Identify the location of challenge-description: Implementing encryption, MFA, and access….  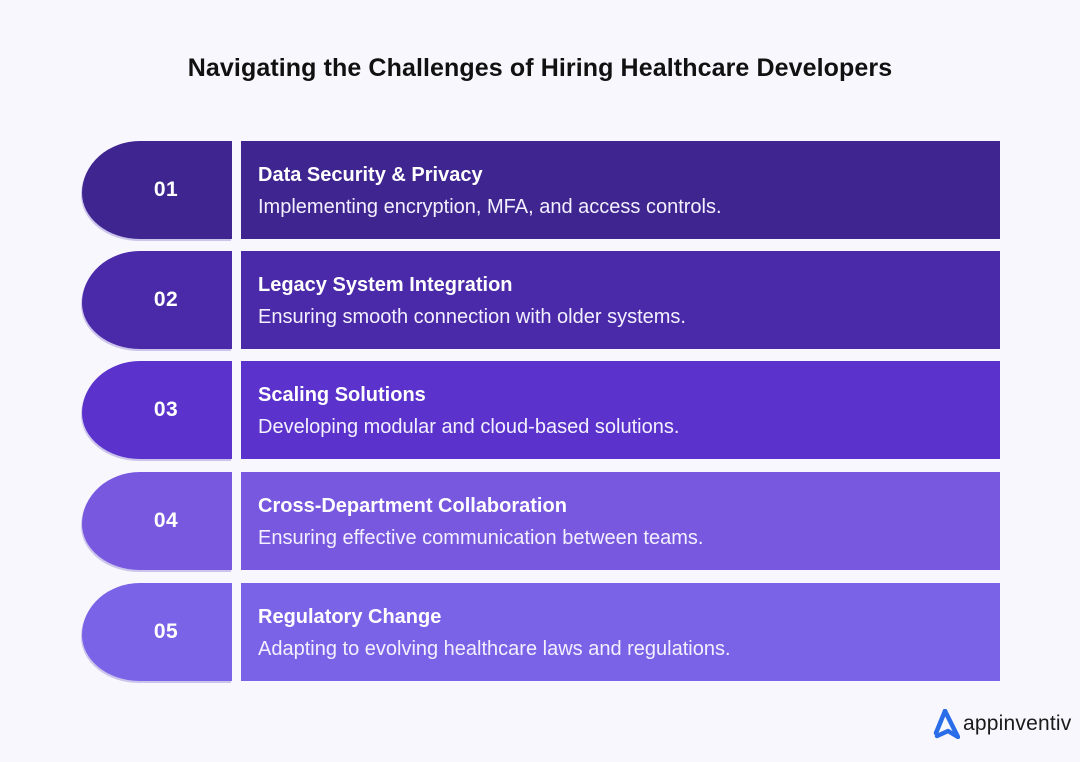
(490, 207).